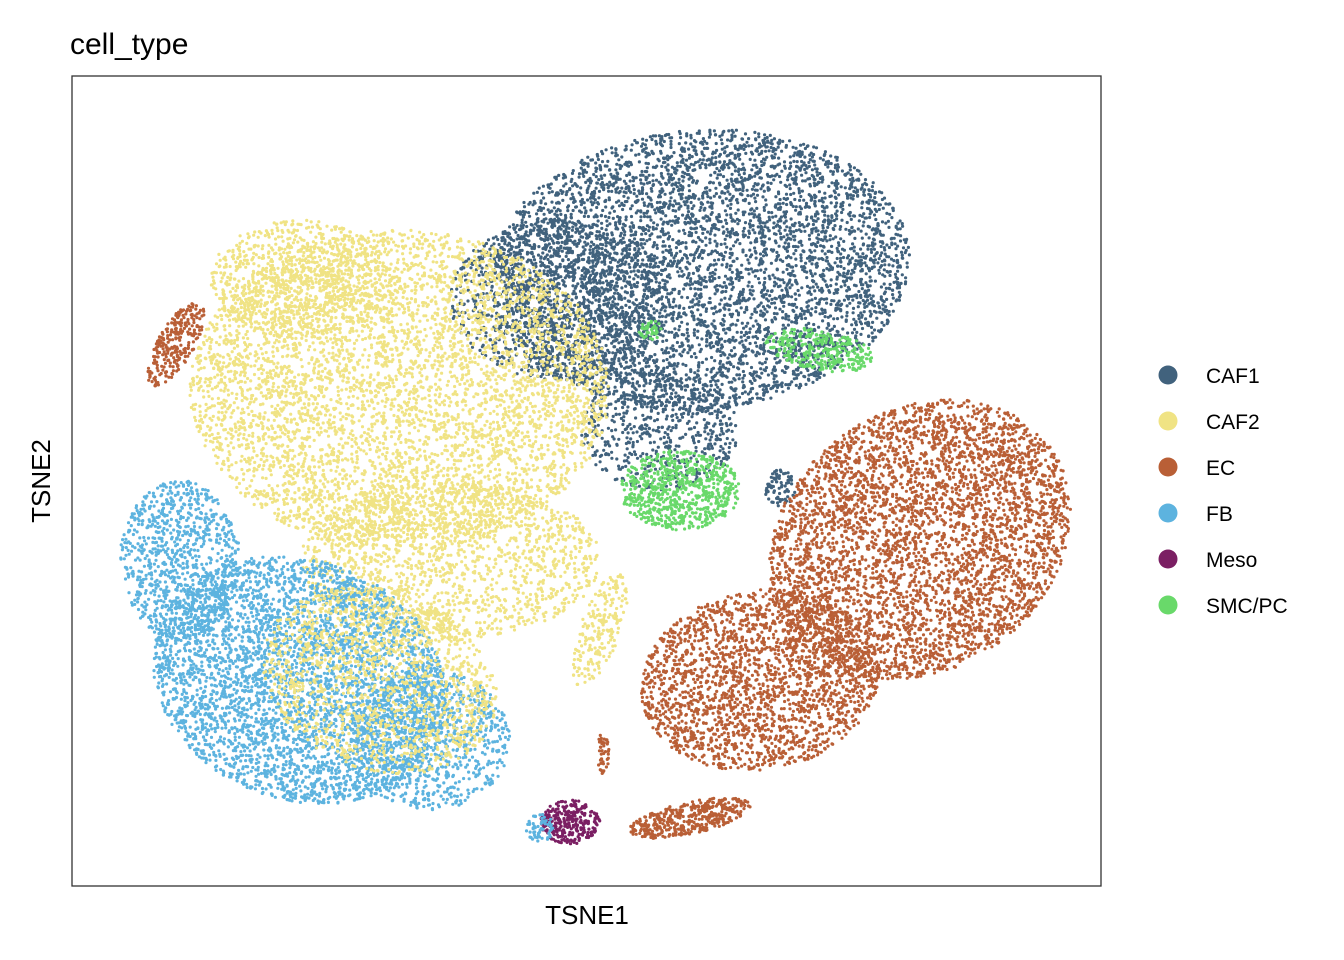 The width and height of the screenshot is (1344, 960). What do you see at coordinates (1223, 491) in the screenshot?
I see `legend: CAF1 CAF2 EC FB Meso SMC/PC` at bounding box center [1223, 491].